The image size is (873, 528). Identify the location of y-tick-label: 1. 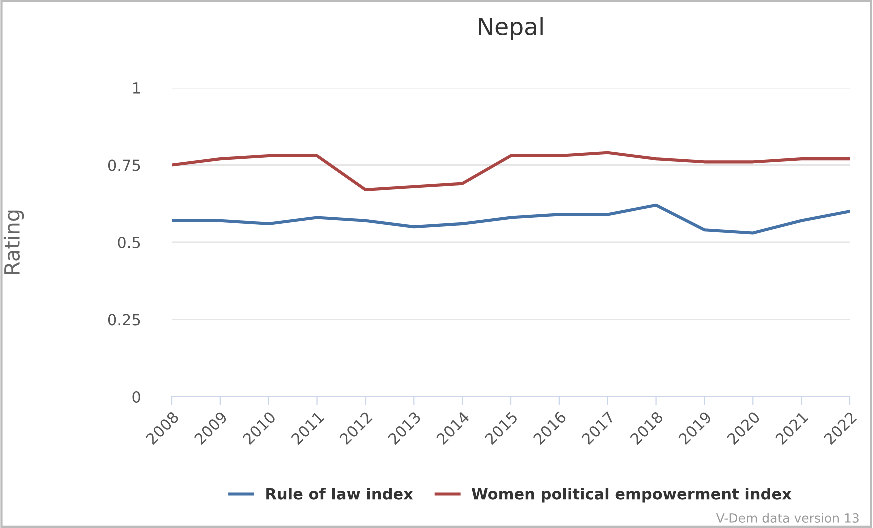
(136, 88).